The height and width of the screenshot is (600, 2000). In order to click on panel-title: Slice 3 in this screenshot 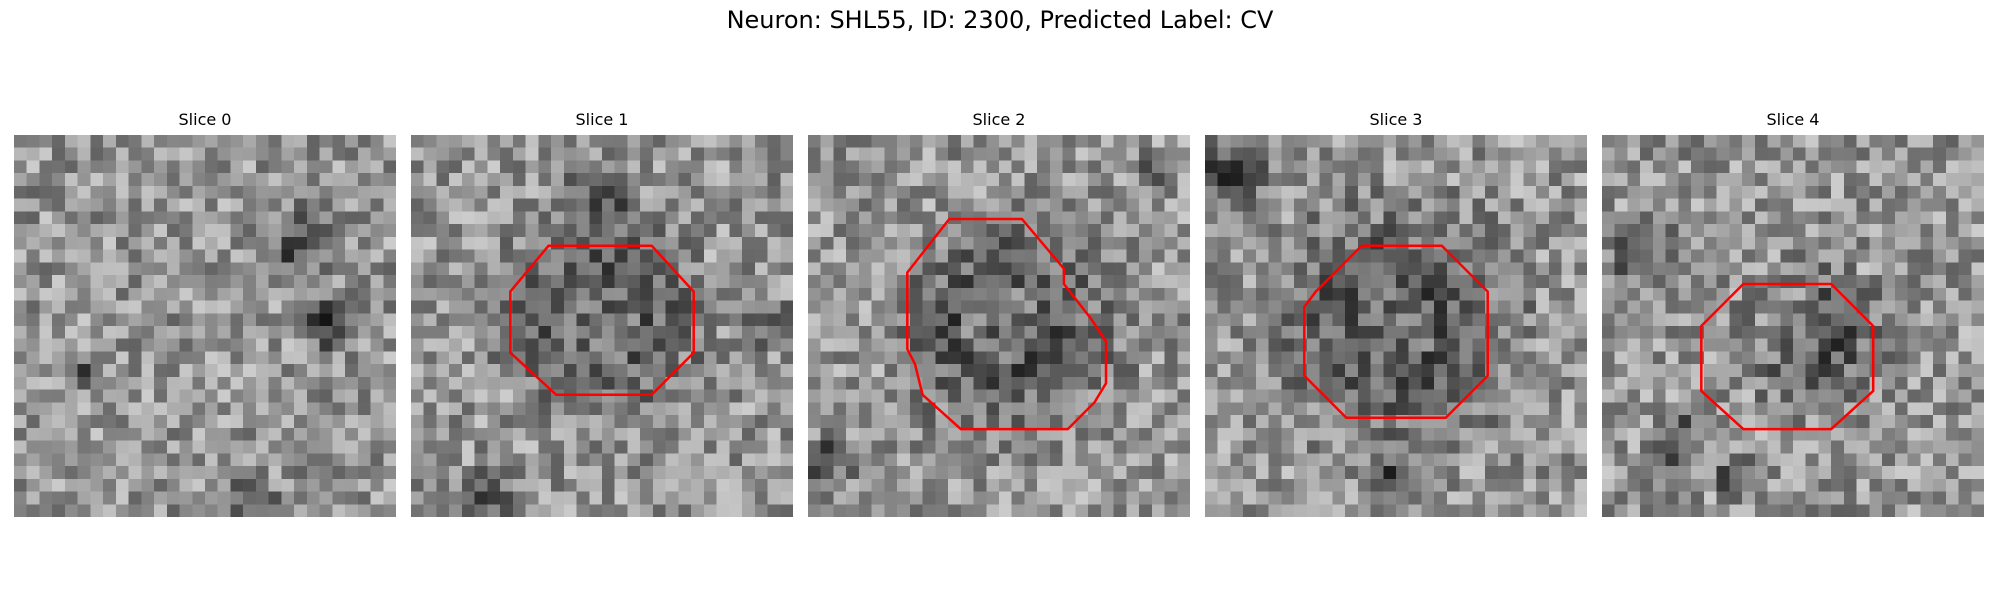, I will do `click(1396, 119)`.